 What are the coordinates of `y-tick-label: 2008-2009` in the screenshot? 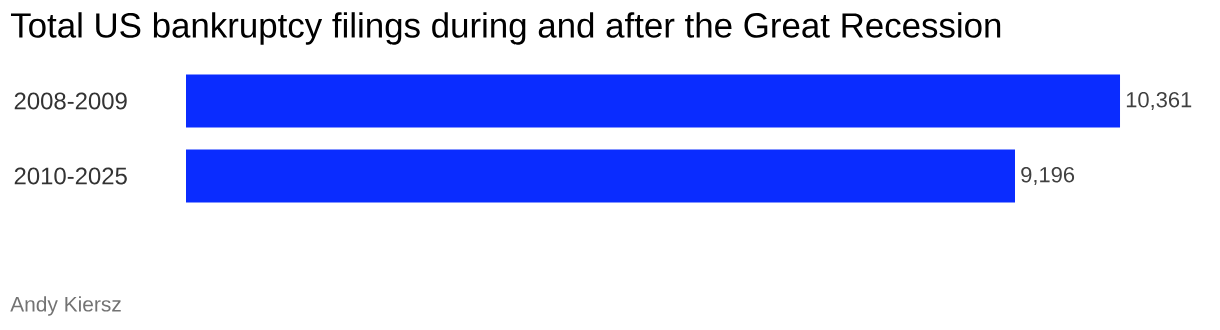 It's located at (70, 101).